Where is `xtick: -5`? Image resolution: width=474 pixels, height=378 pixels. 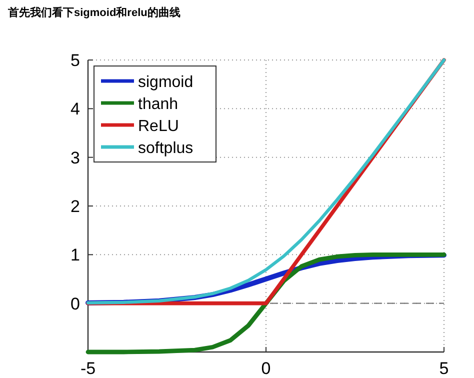 xtick: -5 is located at coordinates (88, 368).